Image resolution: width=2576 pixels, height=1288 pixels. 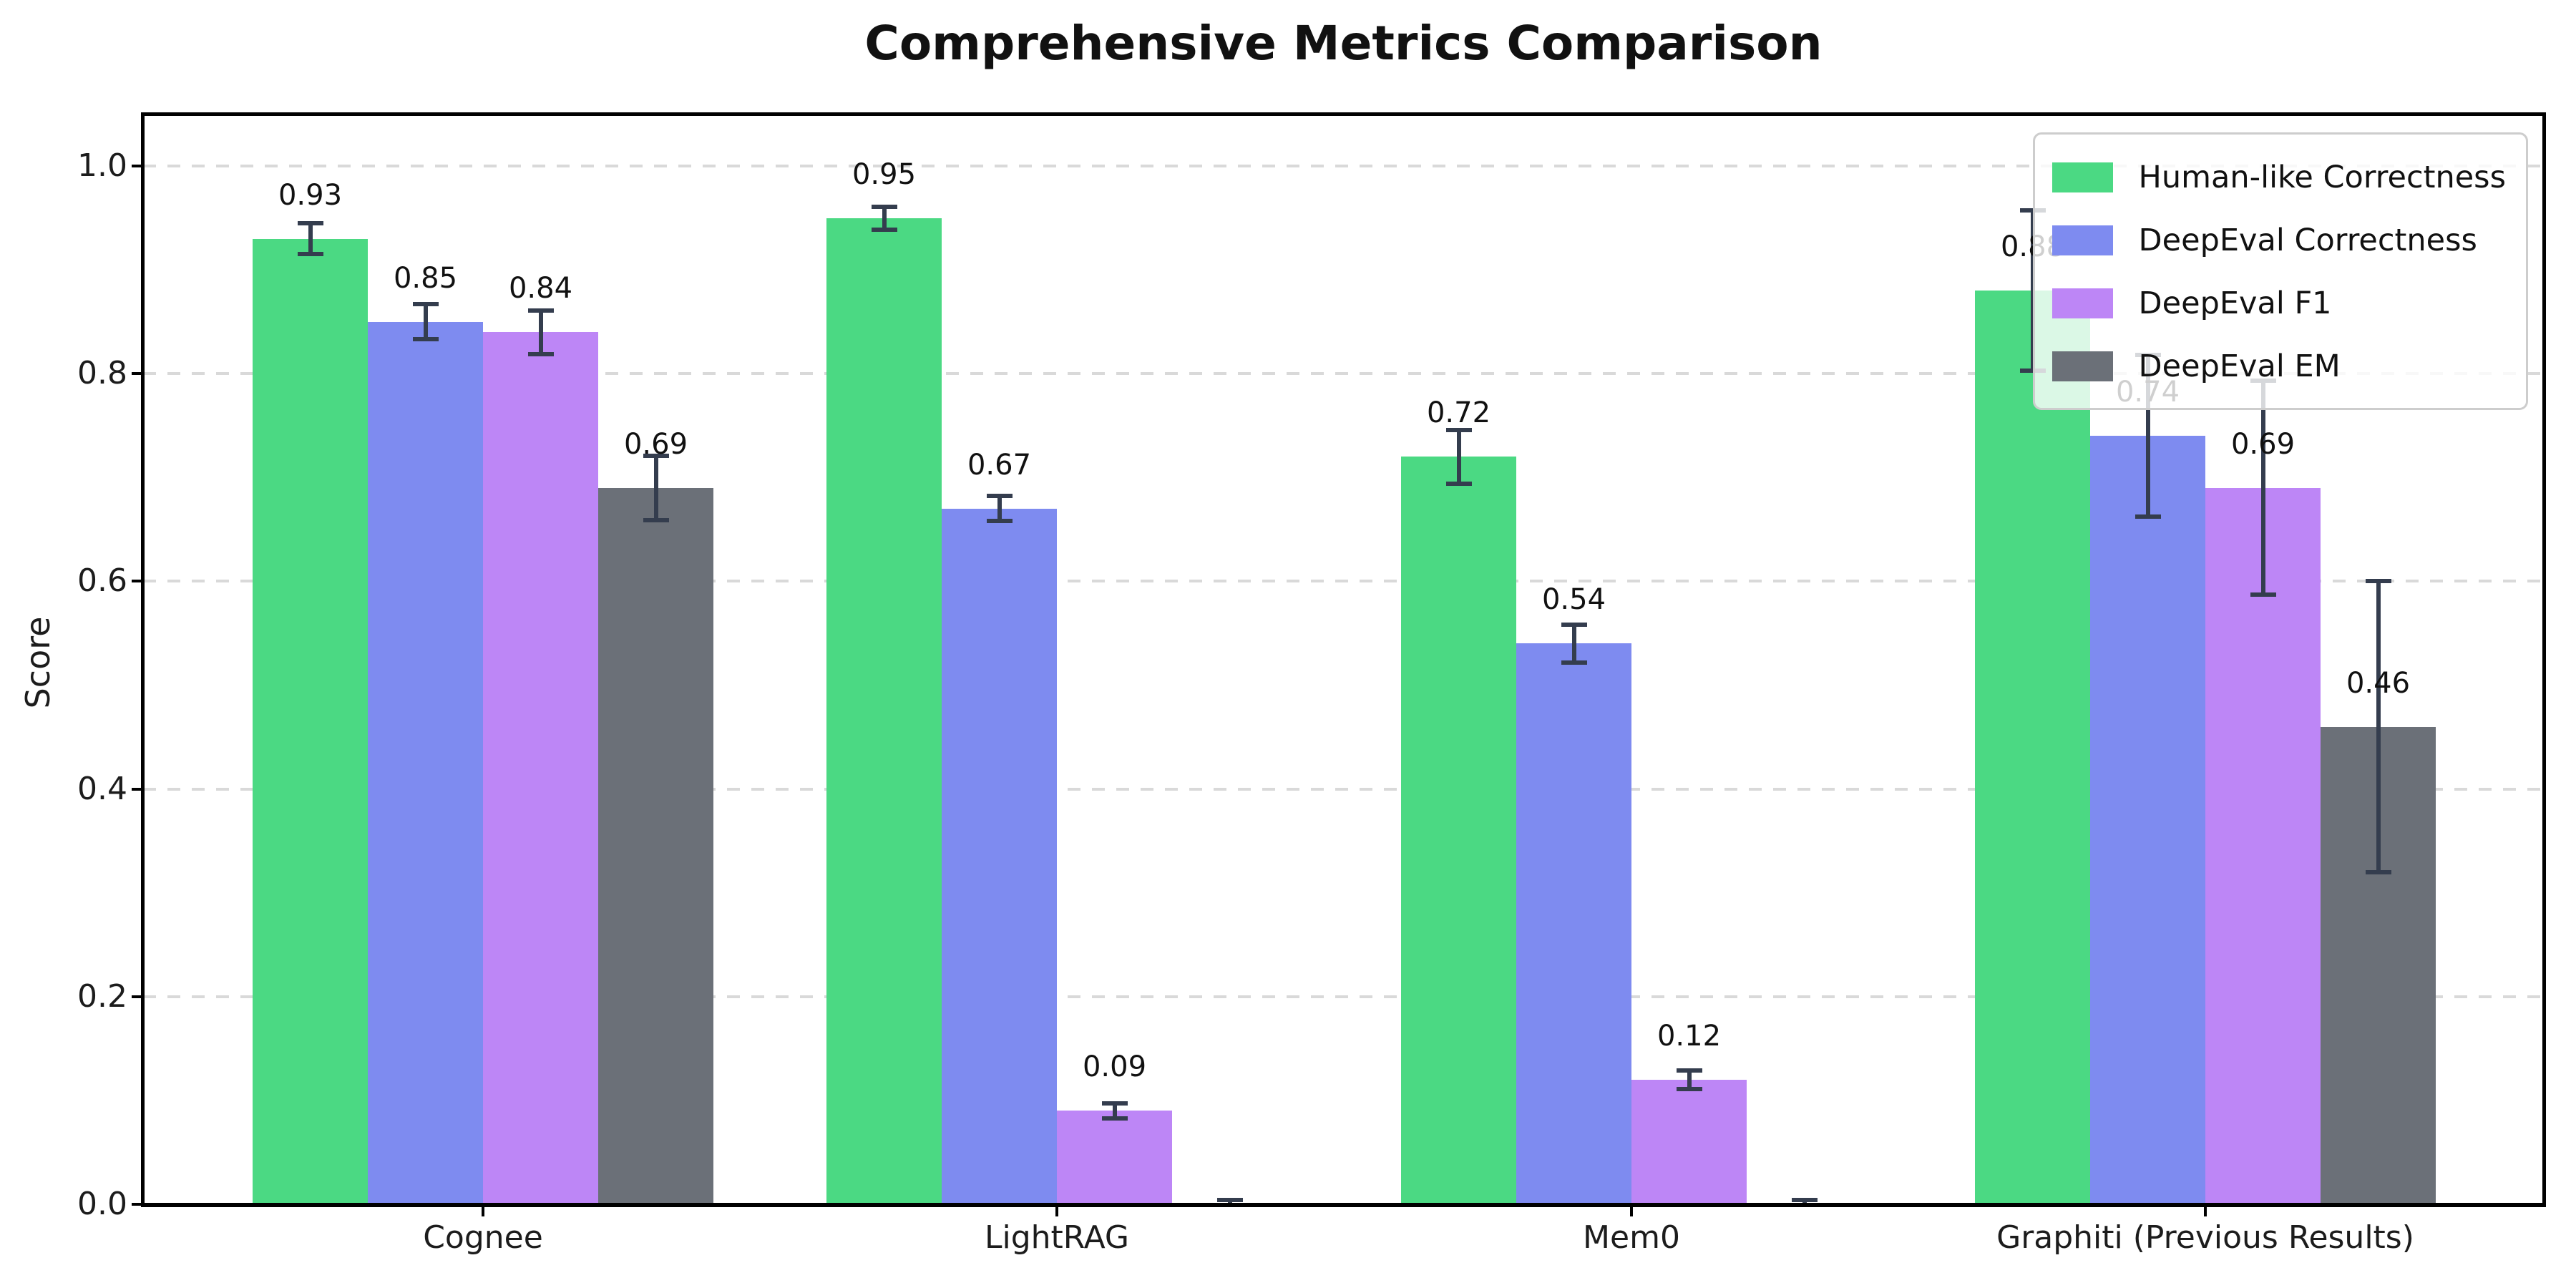 What do you see at coordinates (1631, 1237) in the screenshot?
I see `x-tick-label-mem0: Mem0` at bounding box center [1631, 1237].